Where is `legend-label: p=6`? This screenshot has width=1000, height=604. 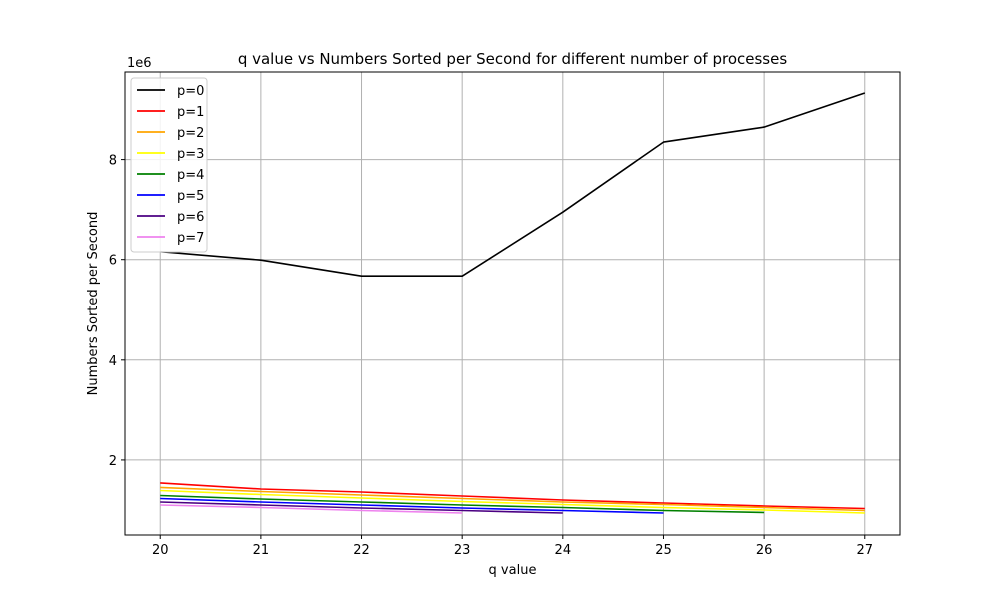 legend-label: p=6 is located at coordinates (190, 217).